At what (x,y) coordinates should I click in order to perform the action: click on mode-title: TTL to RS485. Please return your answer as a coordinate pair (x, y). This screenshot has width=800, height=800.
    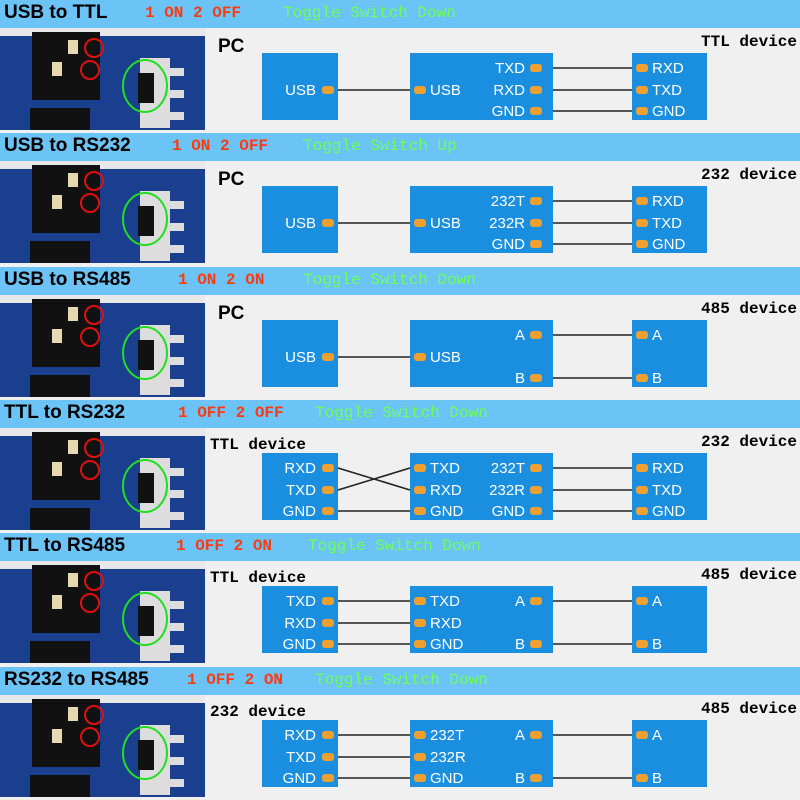
    Looking at the image, I should click on (65, 545).